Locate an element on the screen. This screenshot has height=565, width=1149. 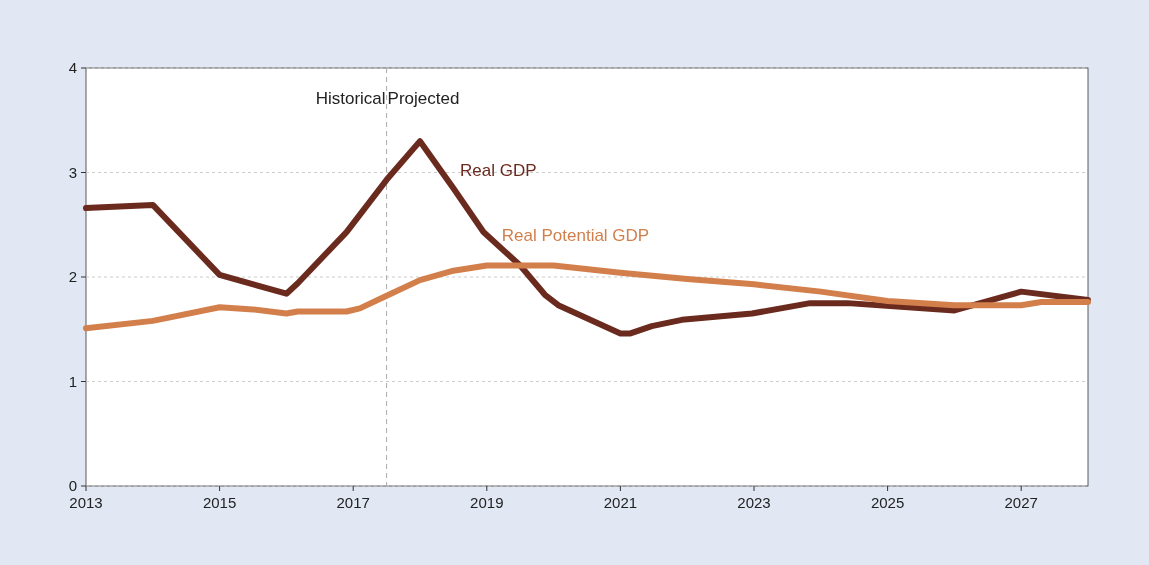
y-tick-label: 4 is located at coordinates (72, 68).